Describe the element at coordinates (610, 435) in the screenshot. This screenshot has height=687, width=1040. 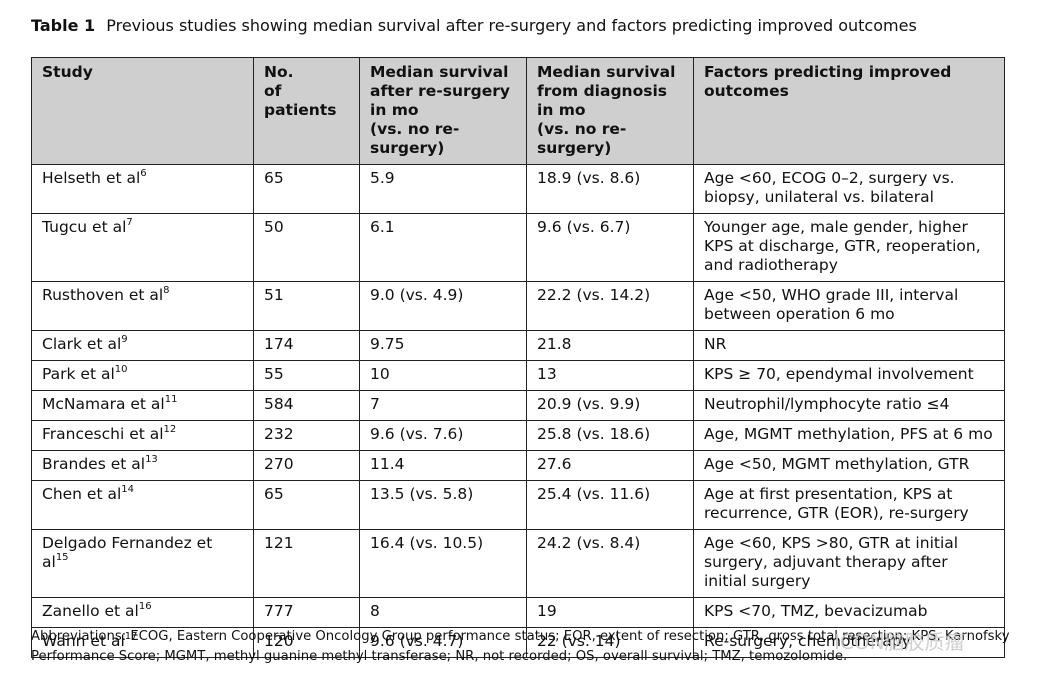
I see `cell-survival-diagnosis: 25.8 (vs. 18.6)` at that location.